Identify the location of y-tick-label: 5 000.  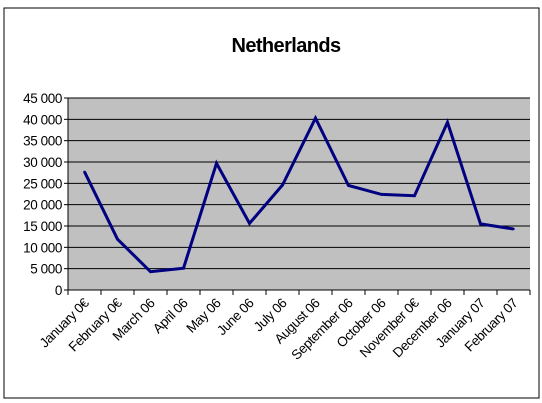
(46, 269).